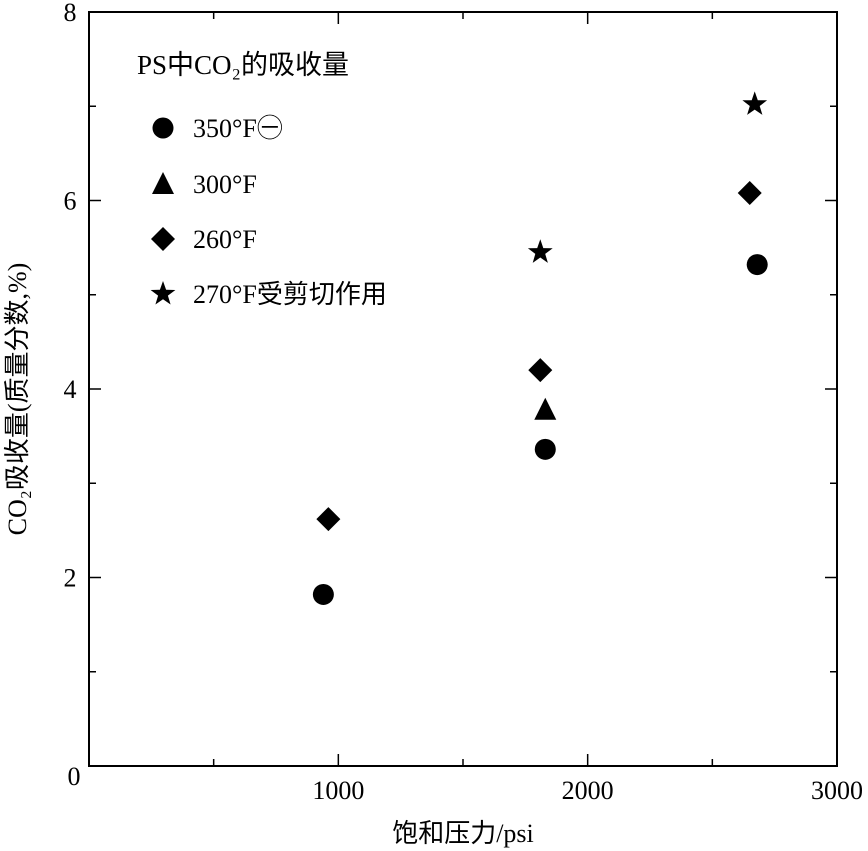  What do you see at coordinates (588, 790) in the screenshot?
I see `x-tick-label: 2000` at bounding box center [588, 790].